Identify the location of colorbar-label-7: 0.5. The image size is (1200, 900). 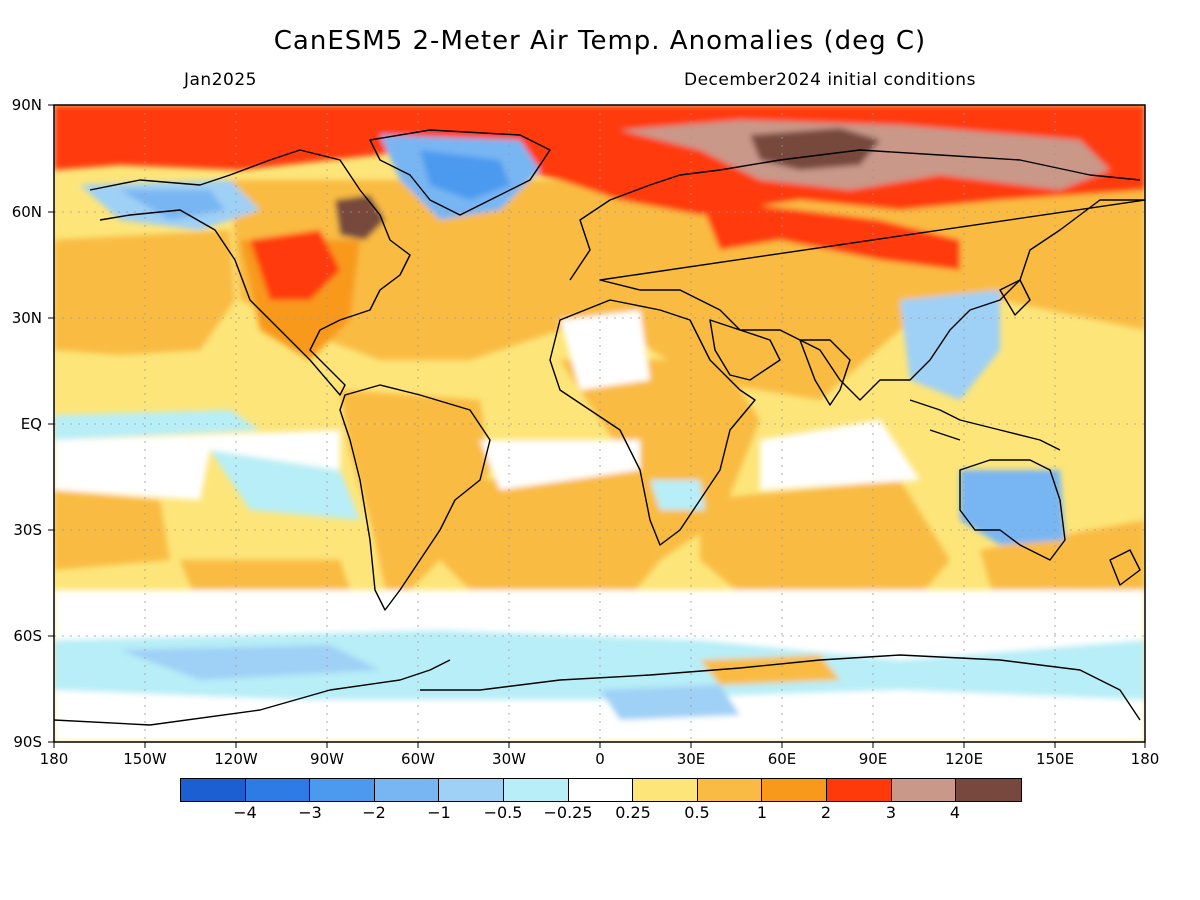
(697, 812).